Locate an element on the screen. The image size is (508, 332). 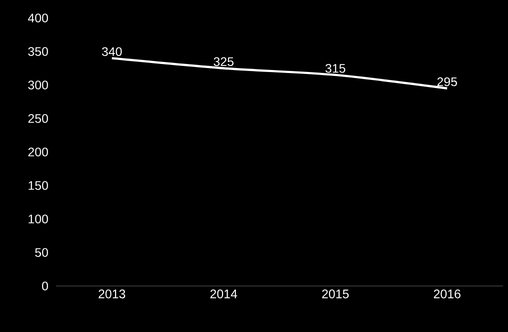
x-tick-label: 2016 is located at coordinates (447, 294).